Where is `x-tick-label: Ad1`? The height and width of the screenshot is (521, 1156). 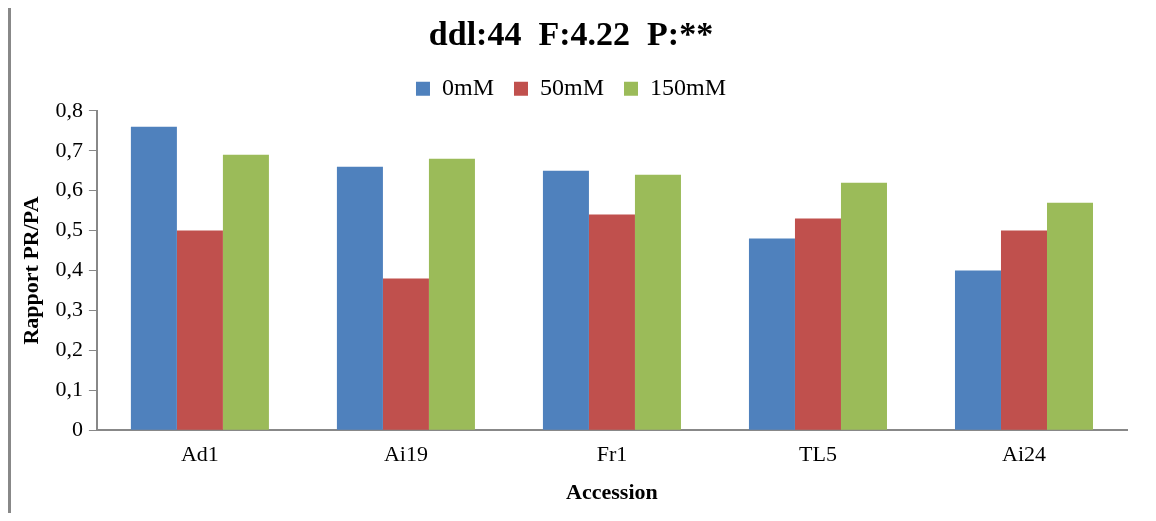
x-tick-label: Ad1 is located at coordinates (199, 454).